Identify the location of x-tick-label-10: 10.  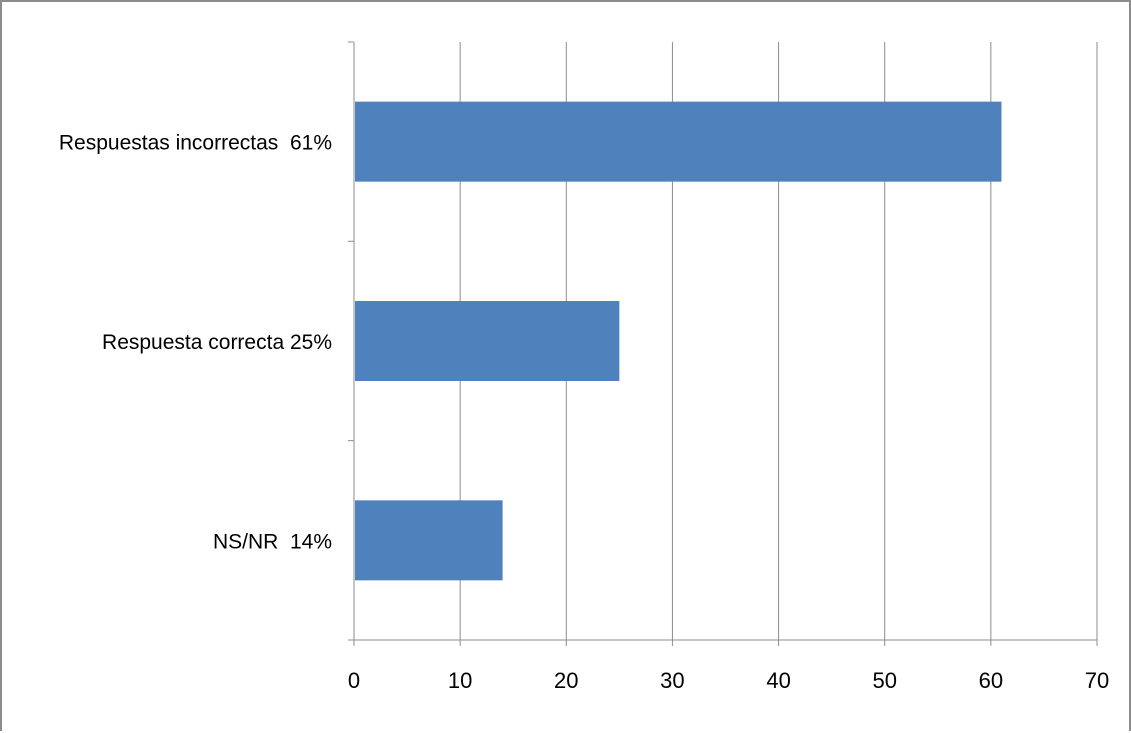
(460, 680).